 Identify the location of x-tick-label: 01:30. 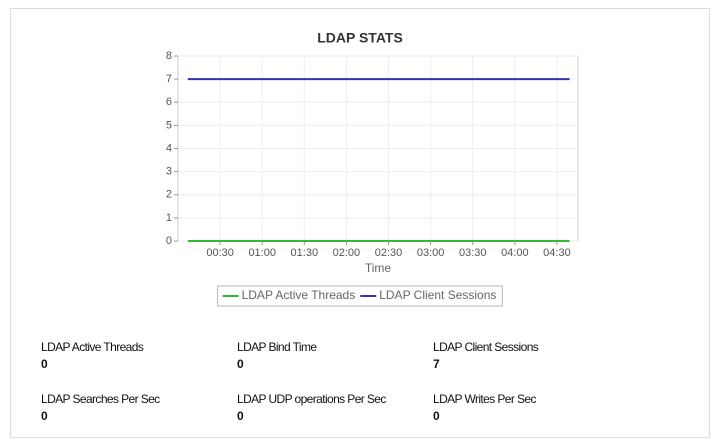
(305, 253).